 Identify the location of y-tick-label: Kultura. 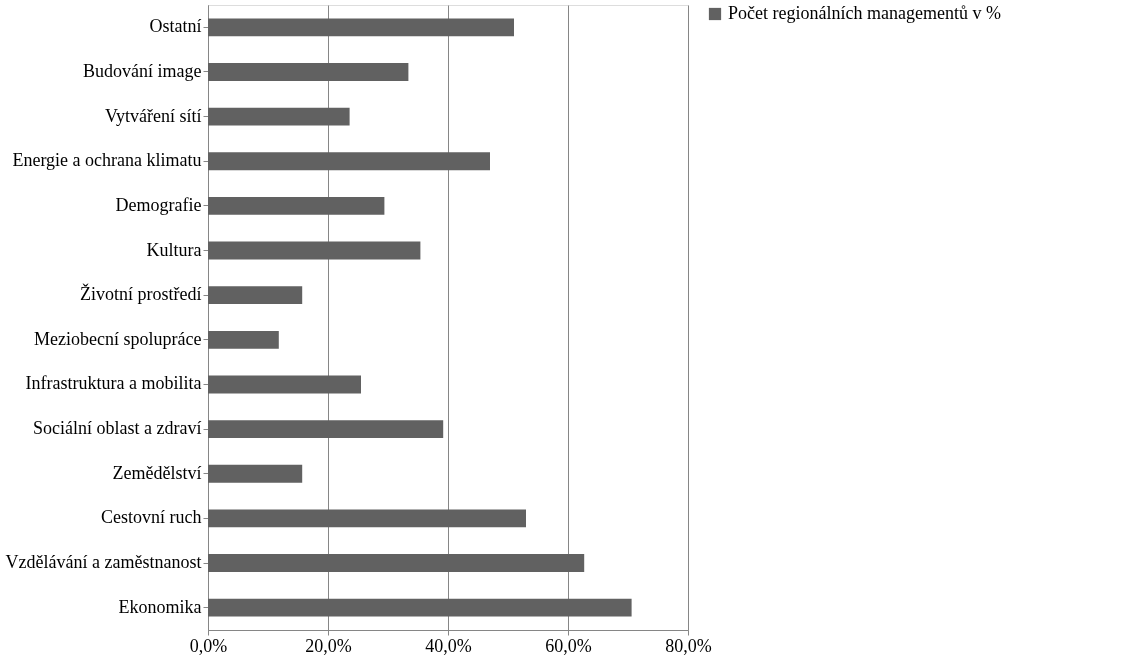
(174, 249).